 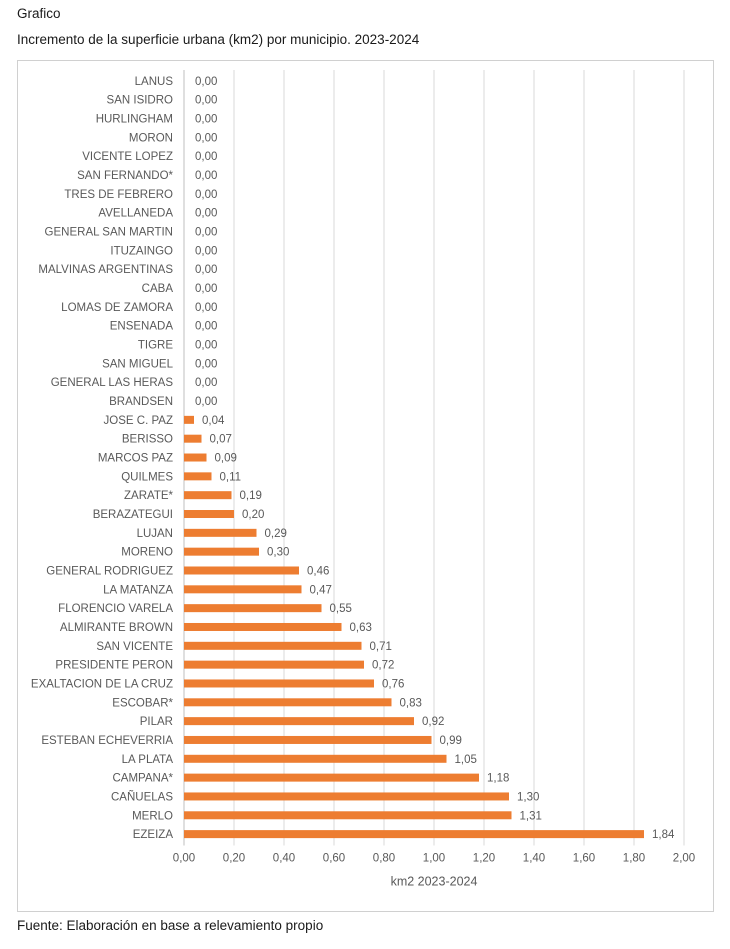 What do you see at coordinates (125, 176) in the screenshot?
I see `category-label: SAN FERNANDO*` at bounding box center [125, 176].